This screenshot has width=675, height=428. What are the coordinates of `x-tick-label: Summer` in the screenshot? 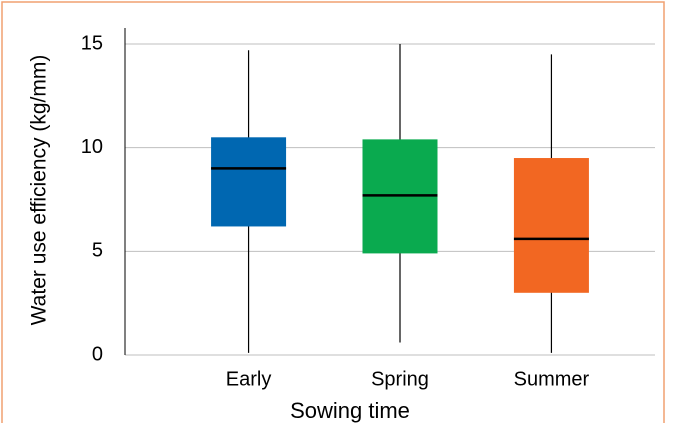 It's located at (552, 379).